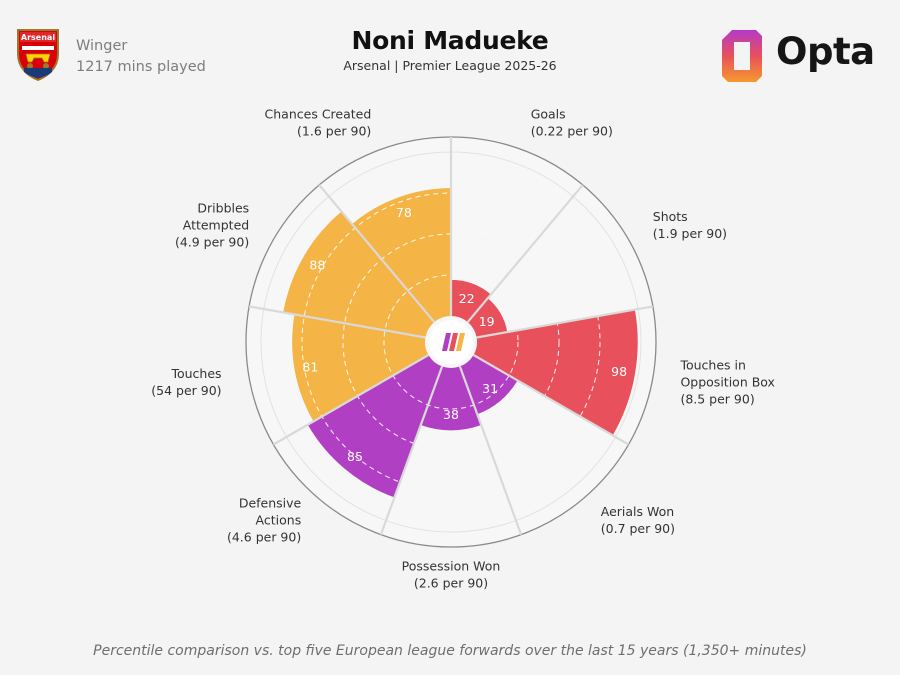 This screenshot has width=900, height=675. I want to click on radar-category-label: Shots (1.9 per 90), so click(690, 225).